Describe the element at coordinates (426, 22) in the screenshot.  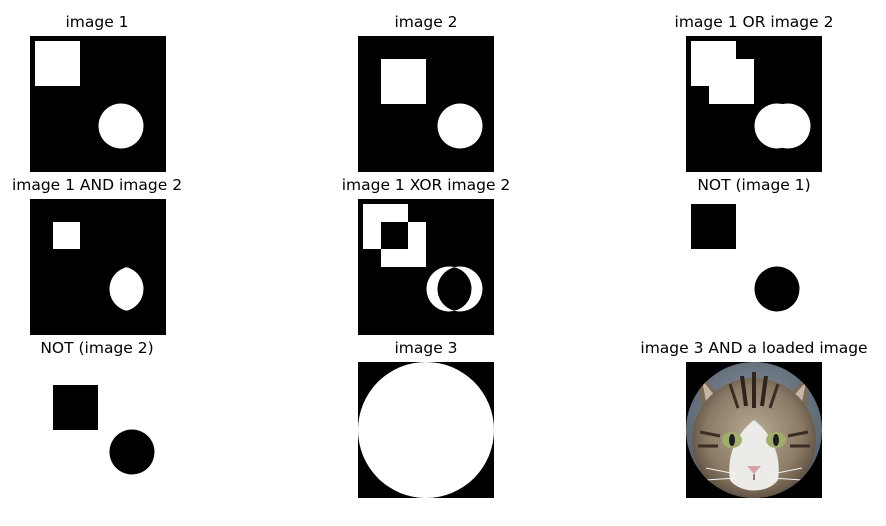
I see `panel-title-image-2: image 2` at that location.